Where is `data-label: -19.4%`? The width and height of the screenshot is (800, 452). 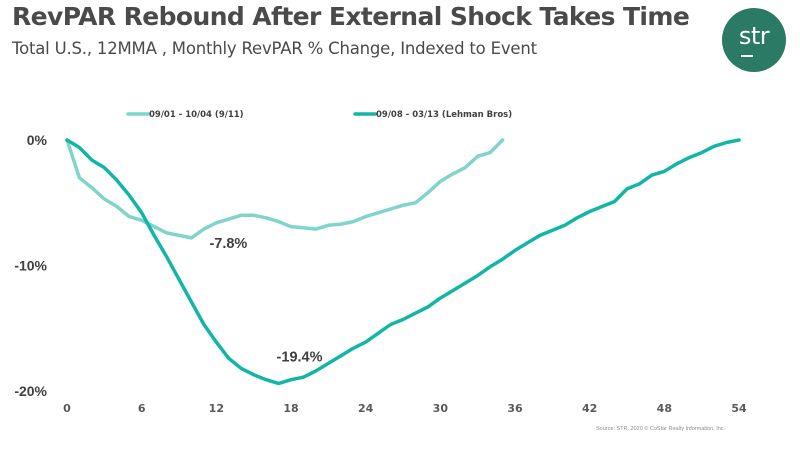 data-label: -19.4% is located at coordinates (300, 357).